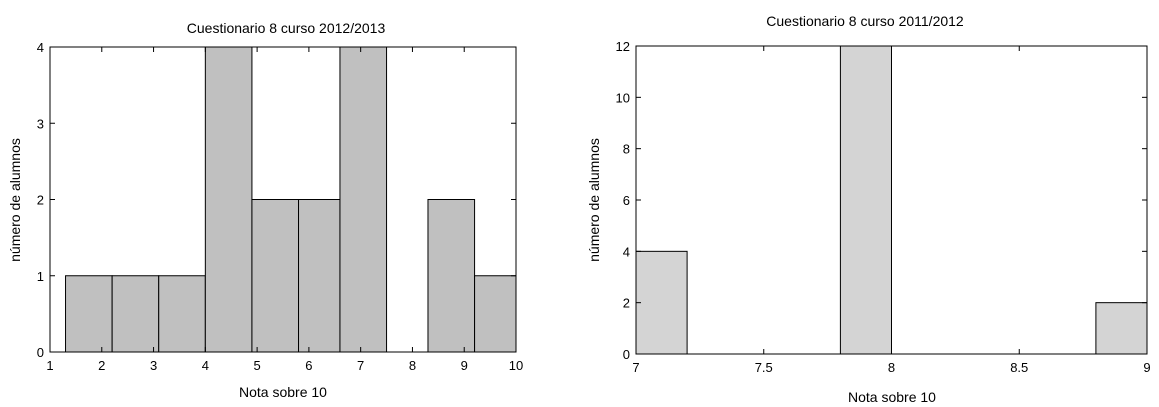 This screenshot has height=407, width=1159. I want to click on y-tick-label: 3, so click(40, 123).